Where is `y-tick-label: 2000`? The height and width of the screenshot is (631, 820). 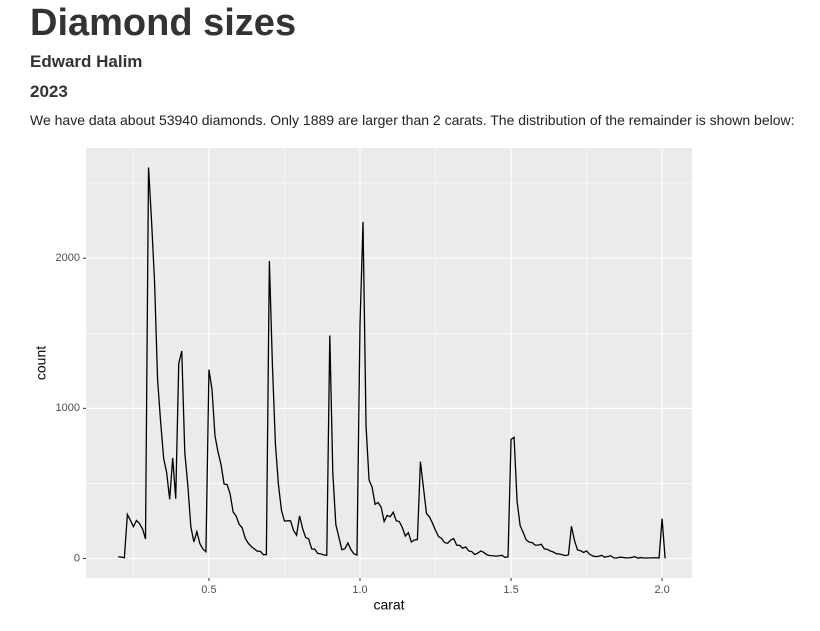 y-tick-label: 2000 is located at coordinates (68, 258).